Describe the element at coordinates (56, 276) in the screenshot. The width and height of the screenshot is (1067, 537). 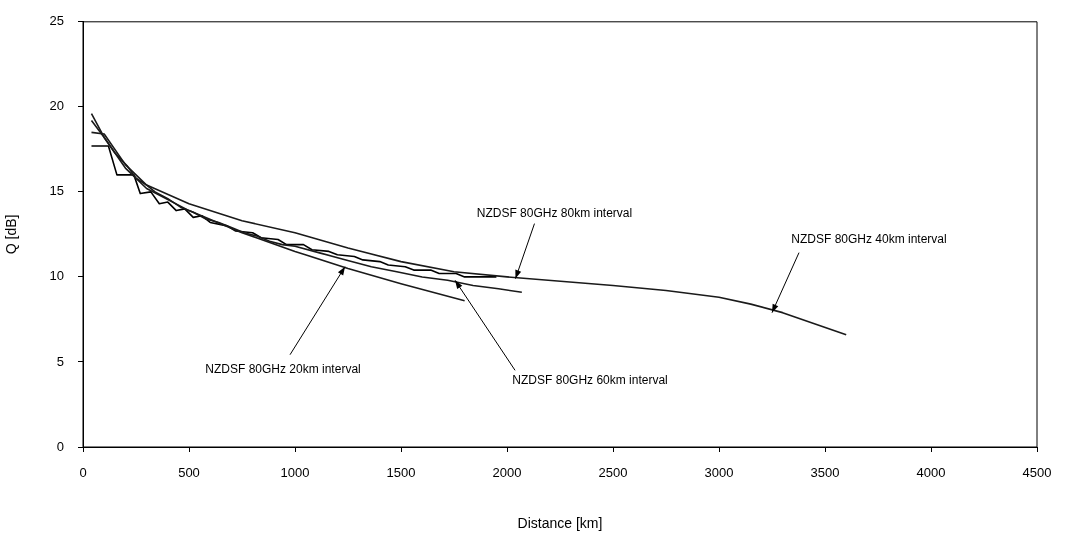
I see `y-tick-label: 10` at that location.